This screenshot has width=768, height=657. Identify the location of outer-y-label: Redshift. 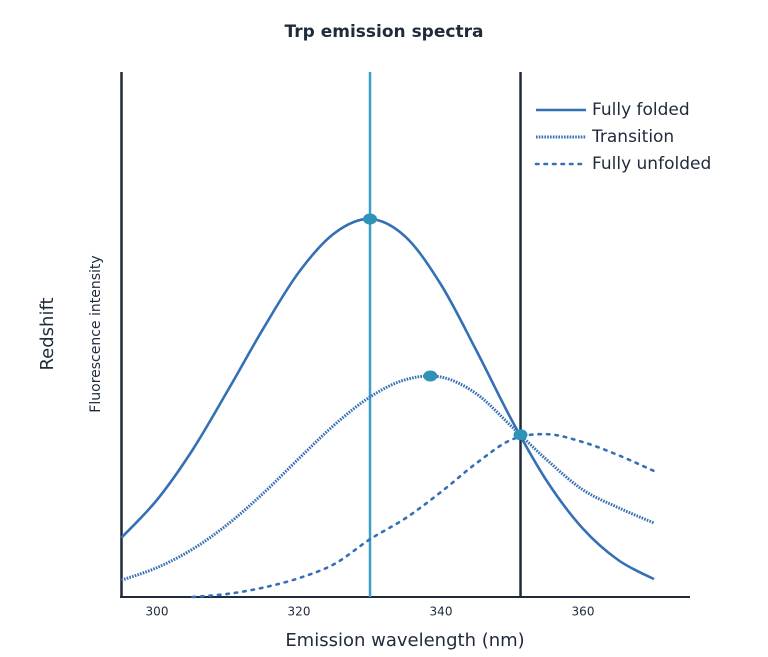
(47, 333).